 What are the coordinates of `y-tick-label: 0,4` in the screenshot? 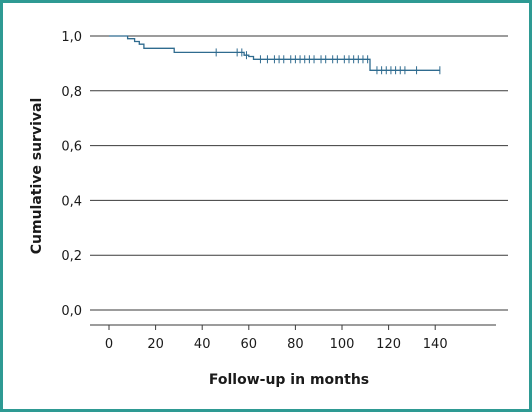 It's located at (71, 201).